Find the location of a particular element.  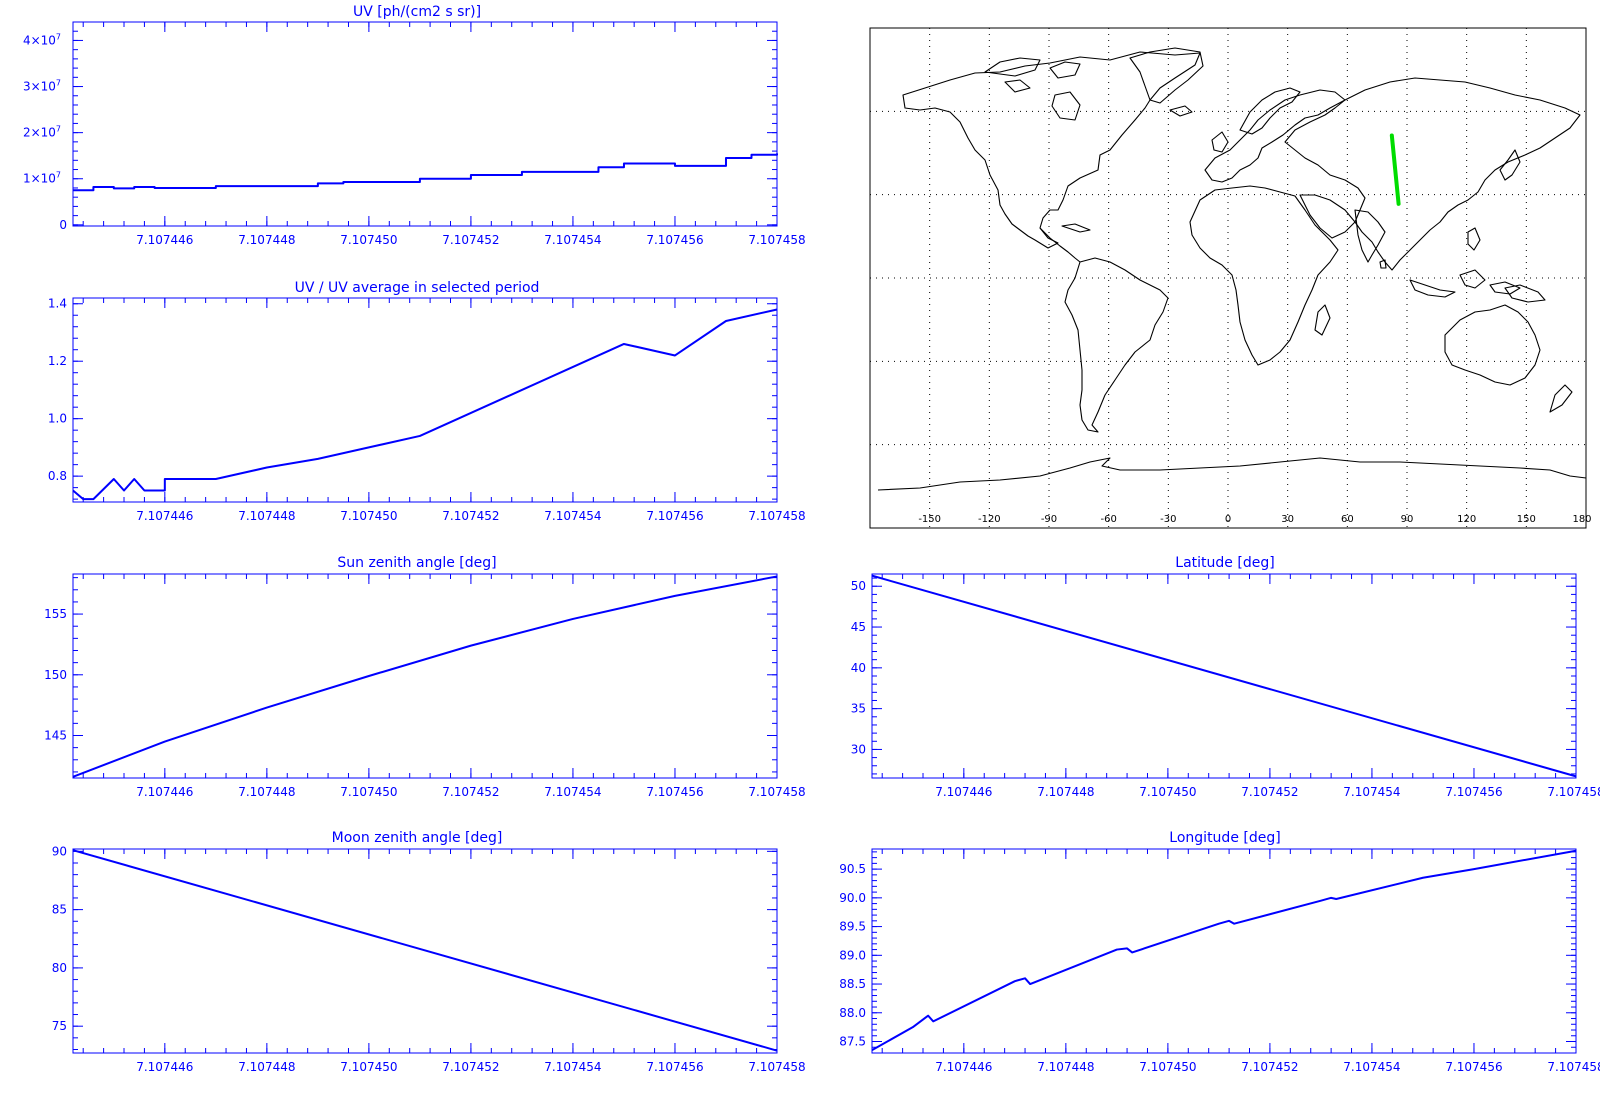

uv-ratio-plot-title: UV / UV average in selected period is located at coordinates (417, 288).